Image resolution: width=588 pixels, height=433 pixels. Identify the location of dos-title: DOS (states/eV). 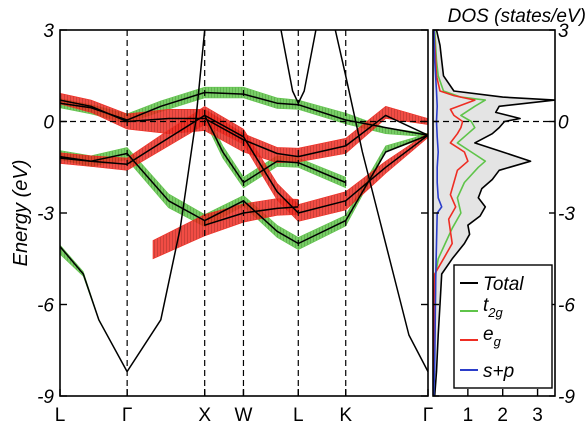
(517, 16).